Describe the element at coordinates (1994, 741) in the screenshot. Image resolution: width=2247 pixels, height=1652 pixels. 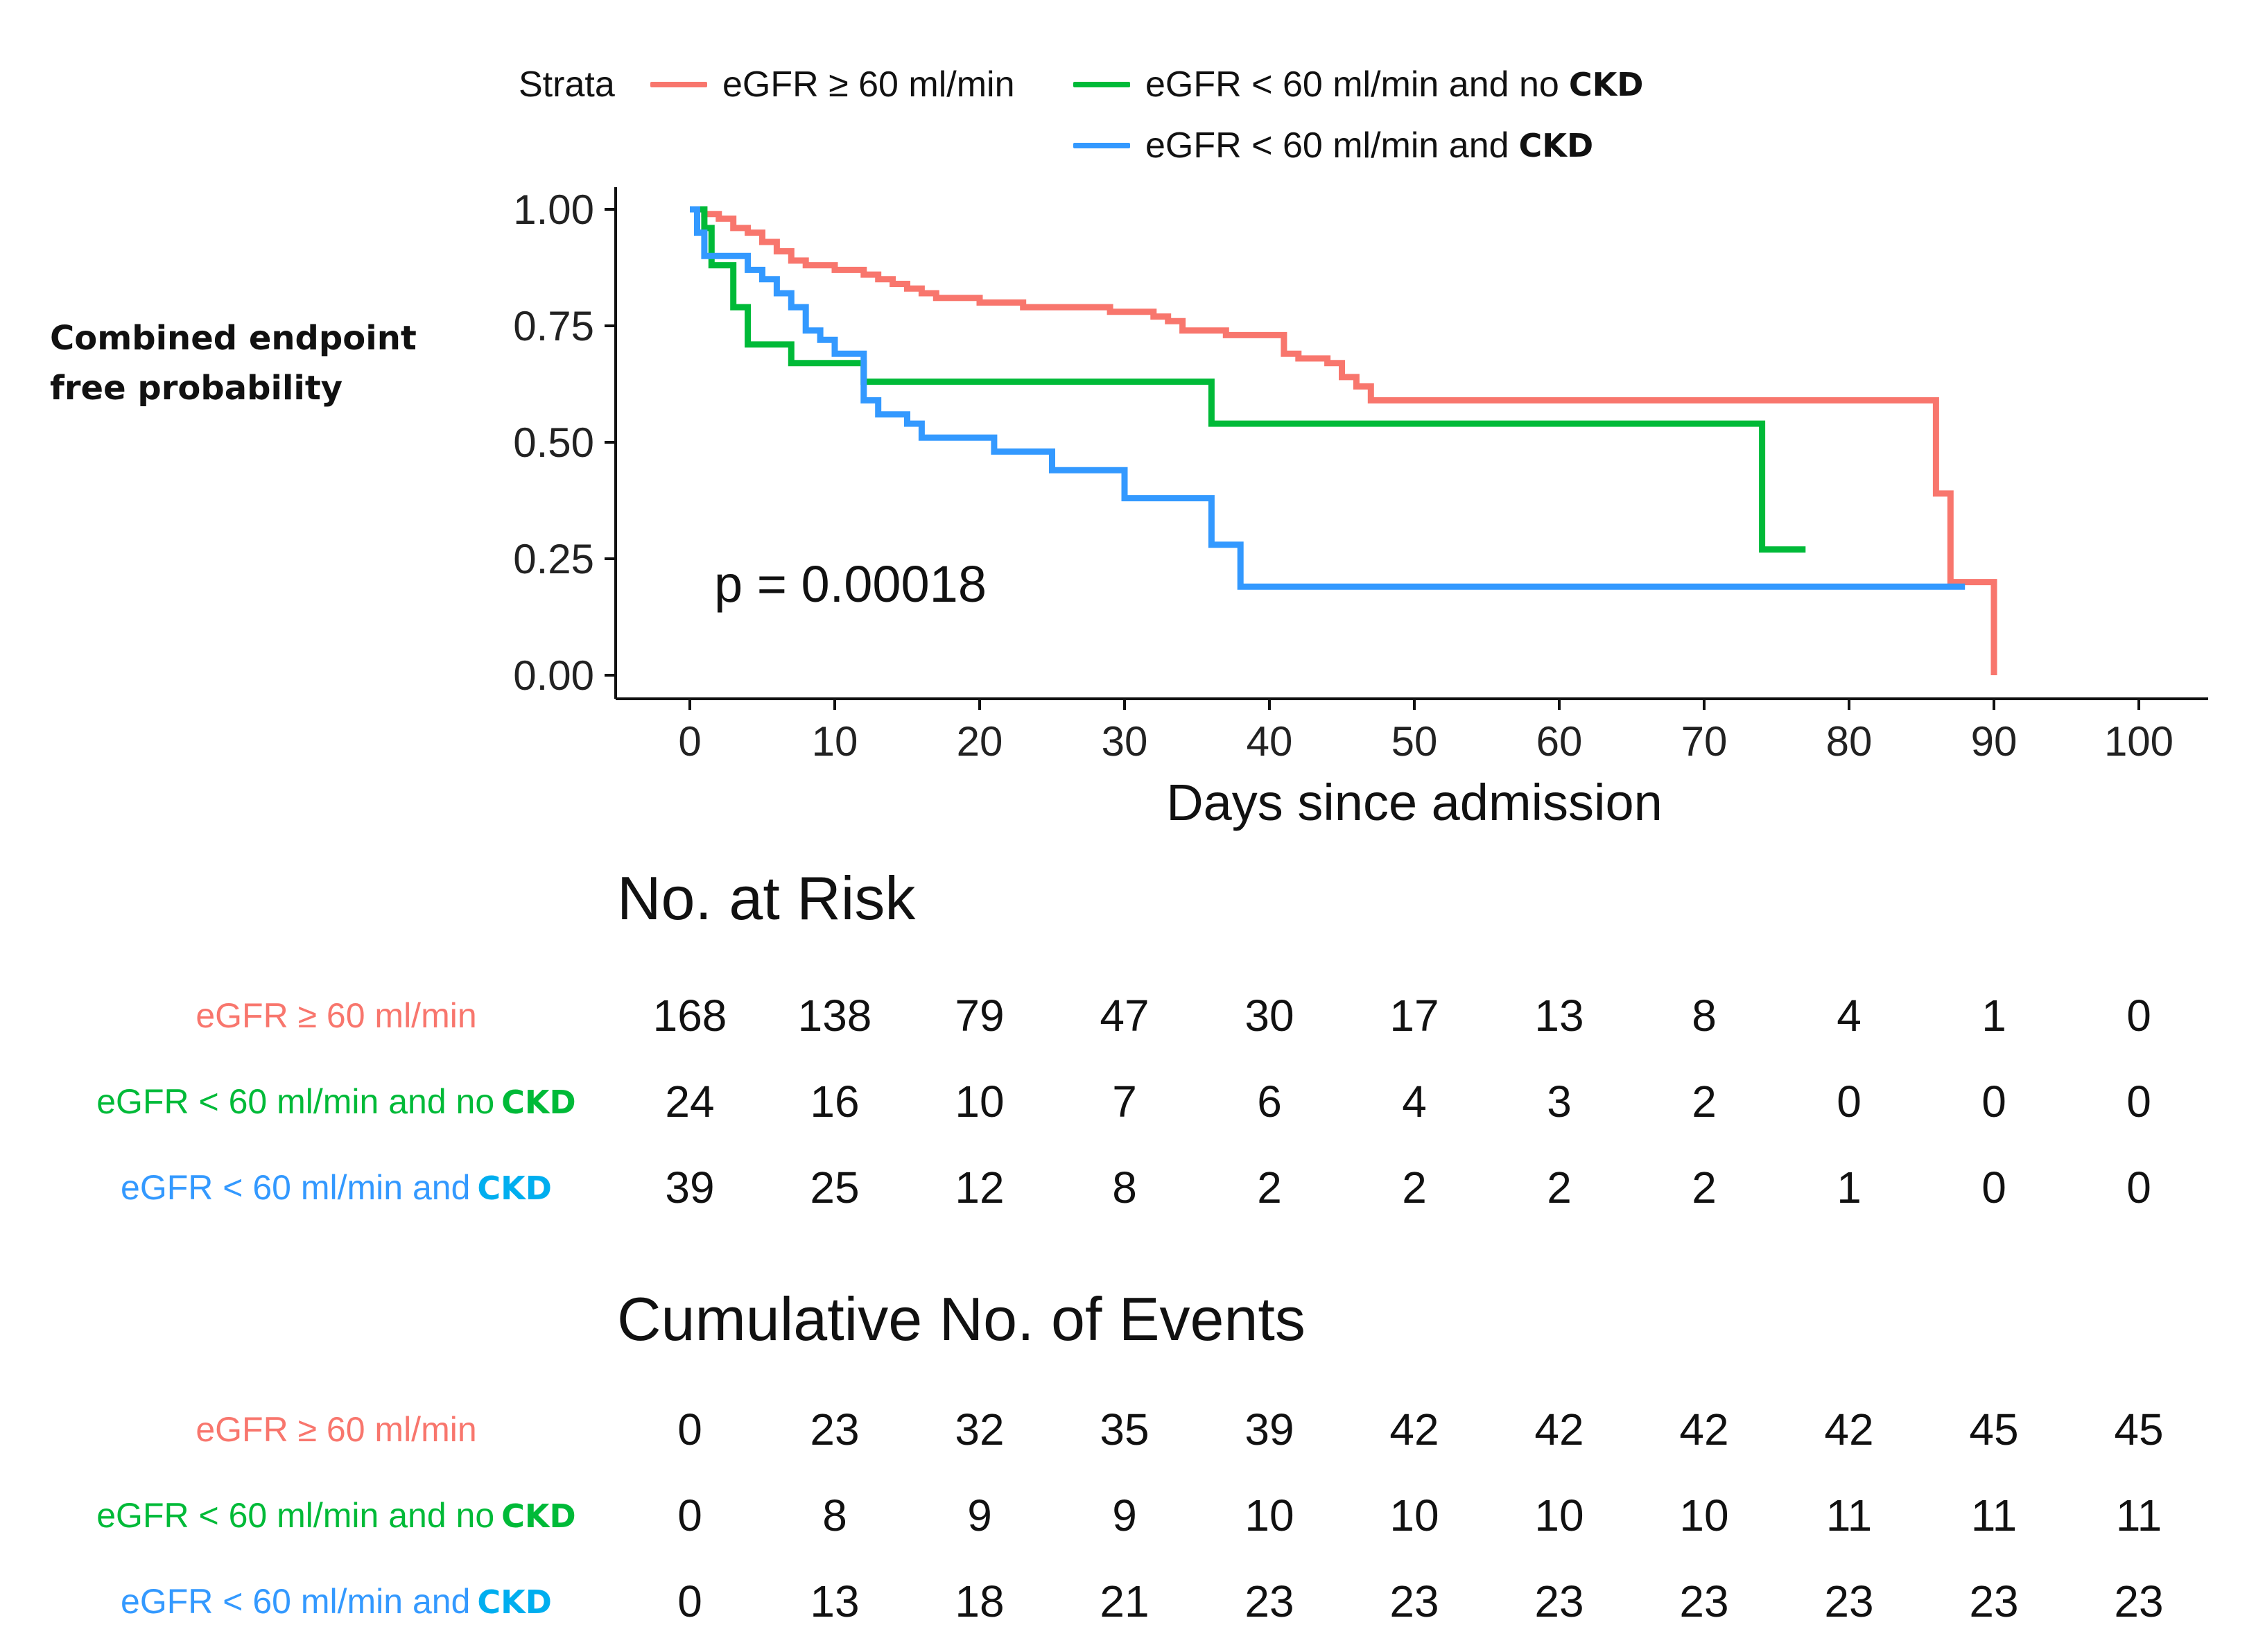
I see `x-tick-label: 90` at that location.